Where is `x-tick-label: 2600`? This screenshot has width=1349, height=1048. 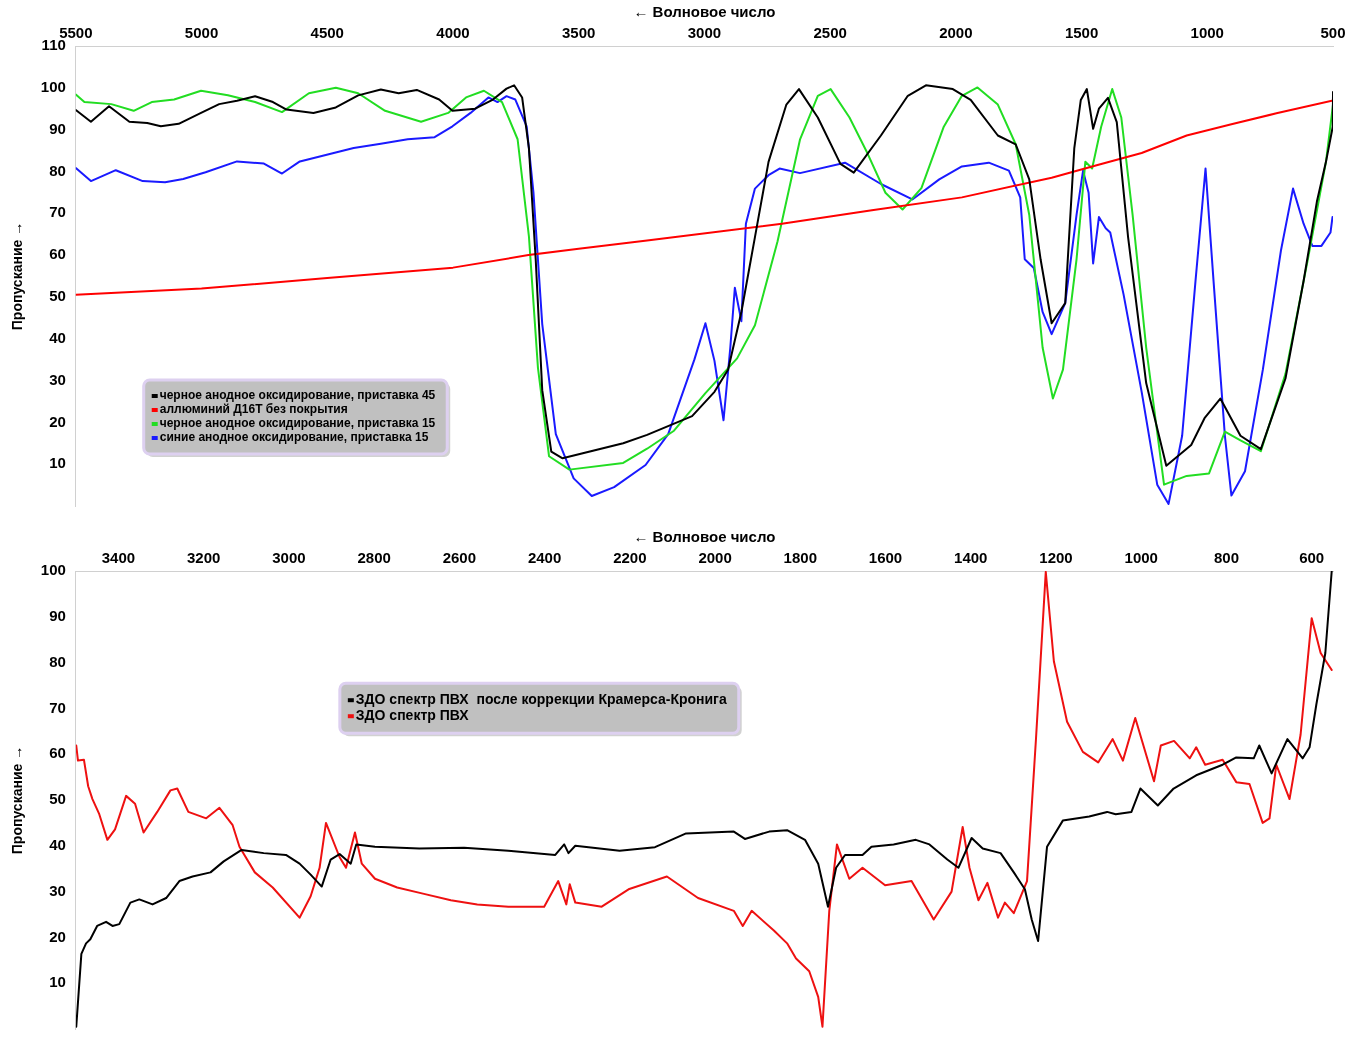
x-tick-label: 2600 is located at coordinates (459, 558).